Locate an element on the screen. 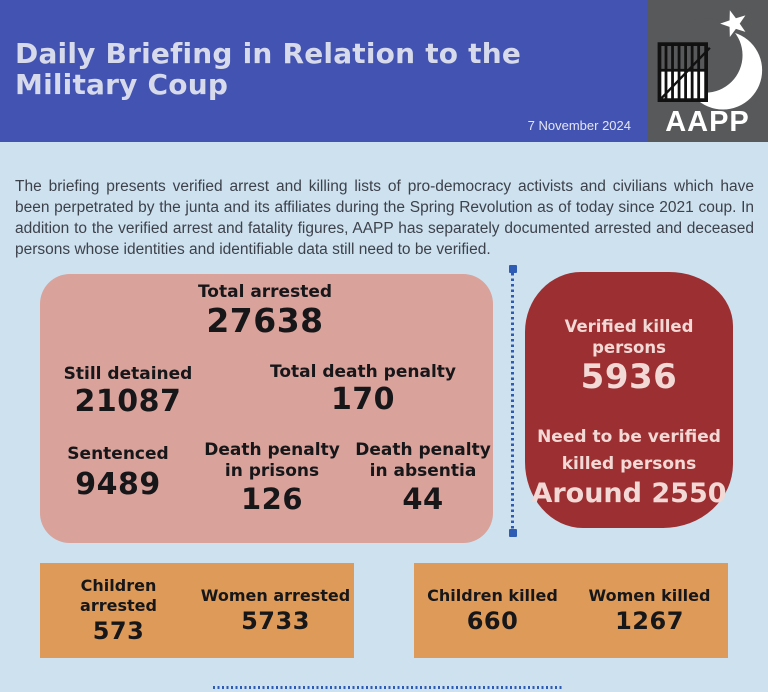 The width and height of the screenshot is (768, 692). stat-children-killed: Children killed 660 is located at coordinates (492, 610).